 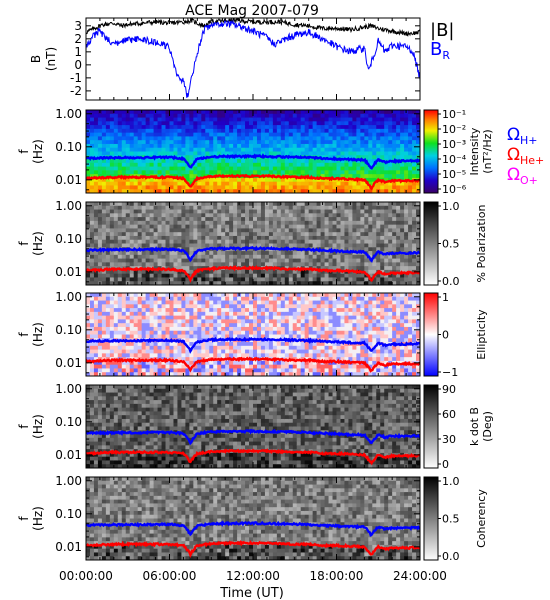 I want to click on colorbar-tick-label: 10⁻⁵, so click(x=454, y=174).